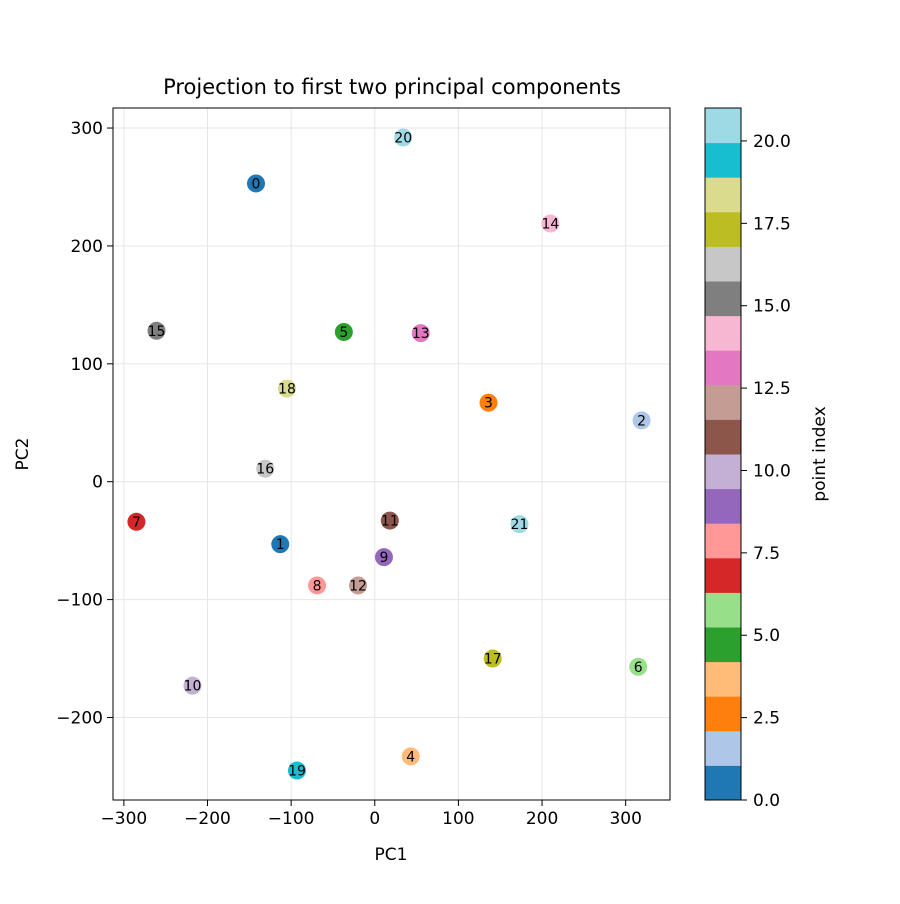 The image size is (900, 904). I want to click on colorbar-title: point index, so click(820, 453).